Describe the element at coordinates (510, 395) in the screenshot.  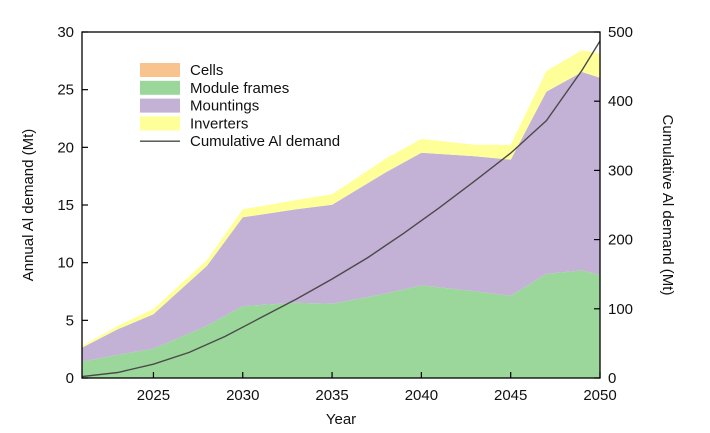
I see `x-tick-label: 2045` at that location.